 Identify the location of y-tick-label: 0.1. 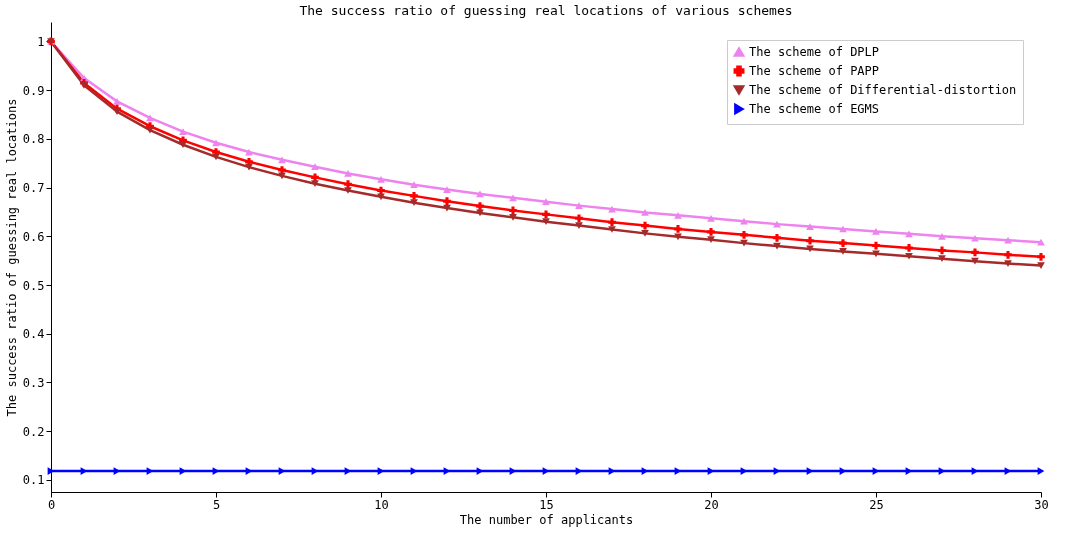
(33, 480).